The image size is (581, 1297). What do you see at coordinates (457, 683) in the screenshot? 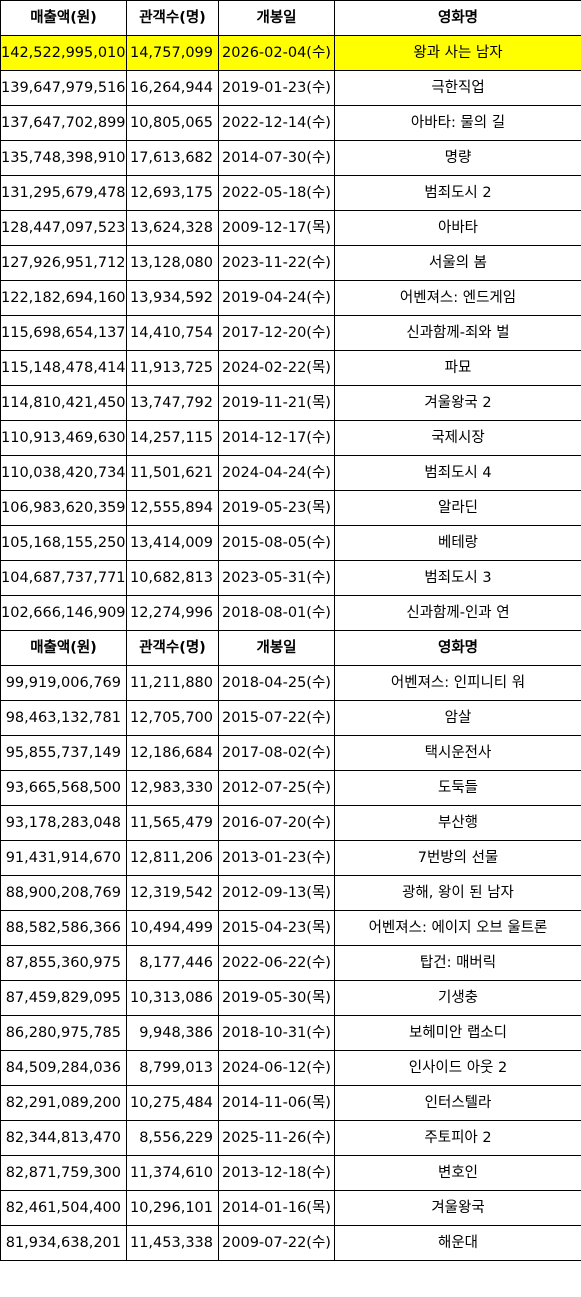
I see `movie-title-cell: 어벤져스: 인피니티 워` at bounding box center [457, 683].